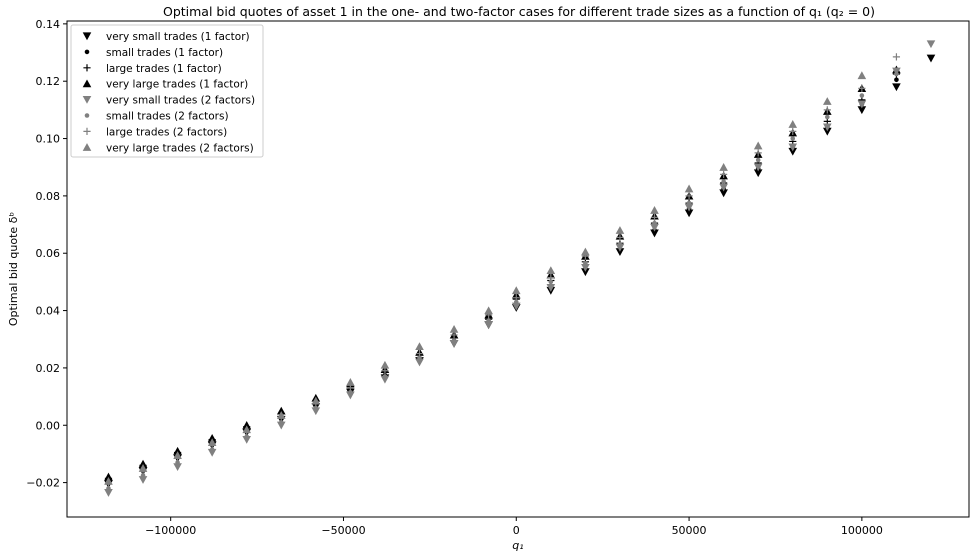  What do you see at coordinates (48, 368) in the screenshot?
I see `y-tick-label: 0.02` at bounding box center [48, 368].